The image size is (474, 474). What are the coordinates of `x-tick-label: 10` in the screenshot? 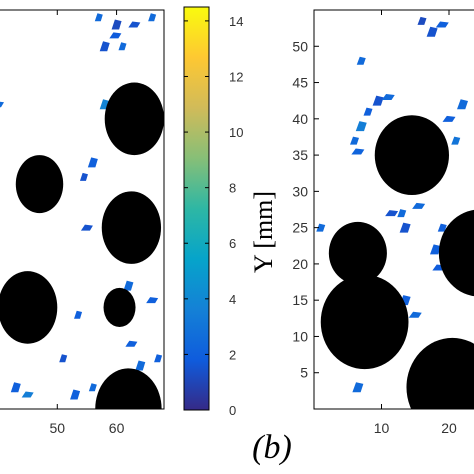 It's located at (382, 428).